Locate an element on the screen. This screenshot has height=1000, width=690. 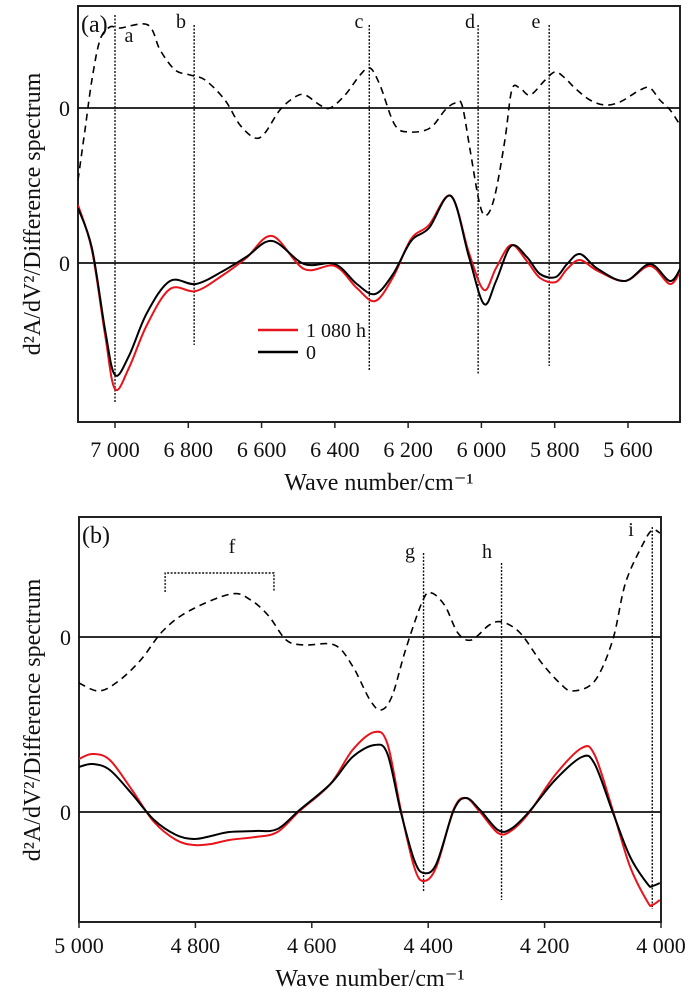
x-tick-label: 6 800 is located at coordinates (189, 449).